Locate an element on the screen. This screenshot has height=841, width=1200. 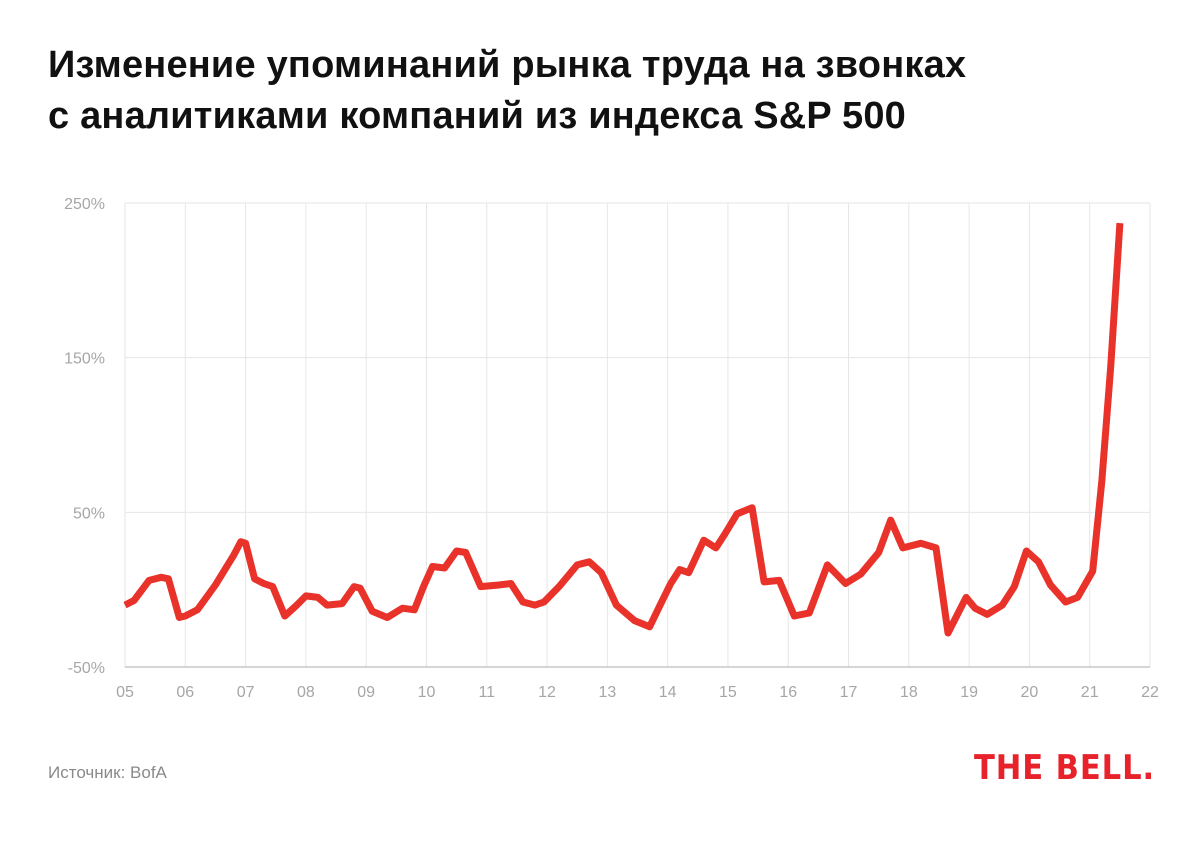
x-tick-label: 06 is located at coordinates (185, 692).